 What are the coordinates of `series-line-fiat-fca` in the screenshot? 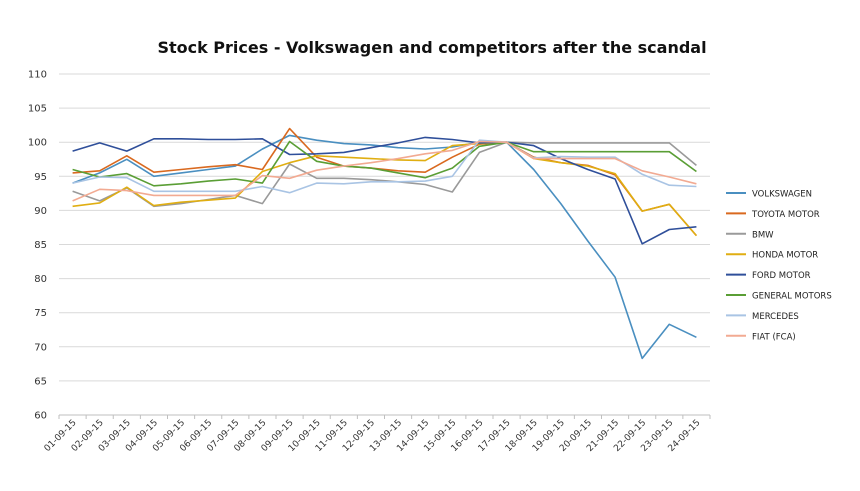 It's located at (384, 171).